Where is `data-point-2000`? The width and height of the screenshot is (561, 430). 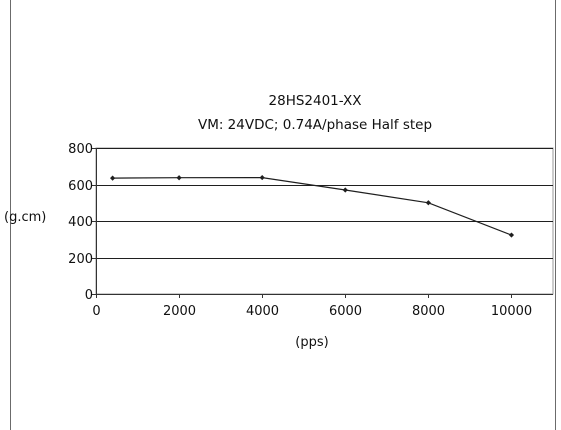
data-point-2000 is located at coordinates (179, 178).